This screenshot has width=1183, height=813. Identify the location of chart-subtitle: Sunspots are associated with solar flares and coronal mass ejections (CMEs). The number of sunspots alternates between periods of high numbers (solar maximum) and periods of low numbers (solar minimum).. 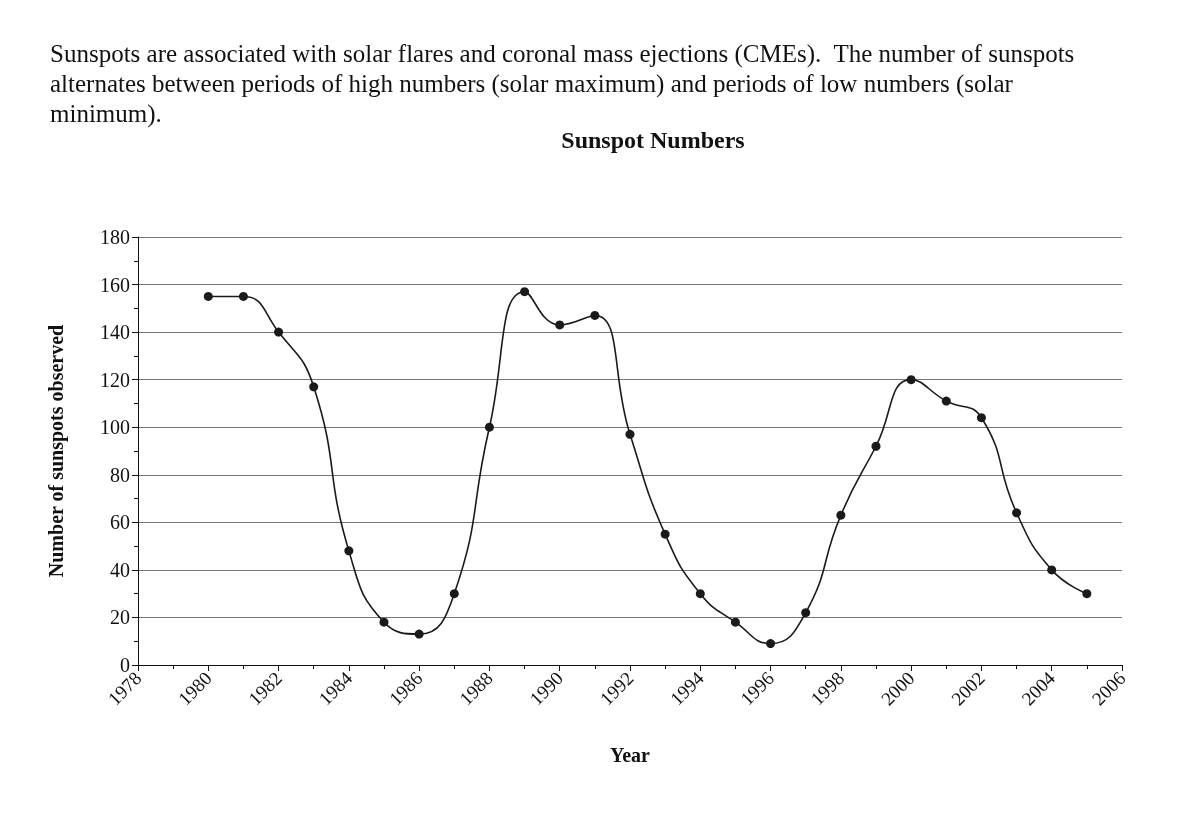
(565, 83).